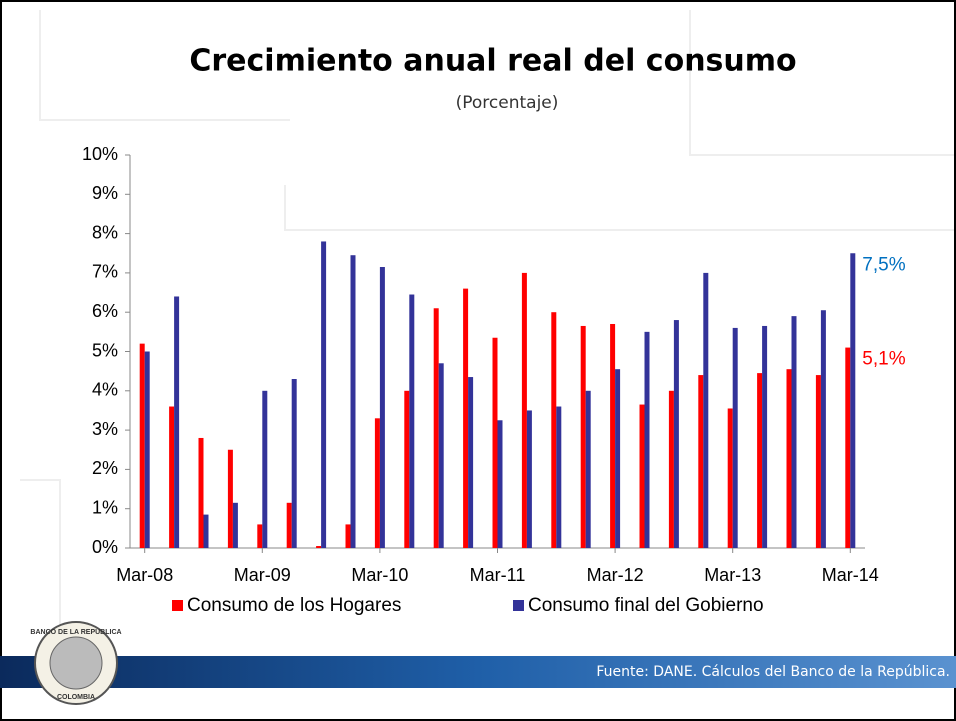  Describe the element at coordinates (105, 468) in the screenshot. I see `y-tick-label: 2%` at that location.